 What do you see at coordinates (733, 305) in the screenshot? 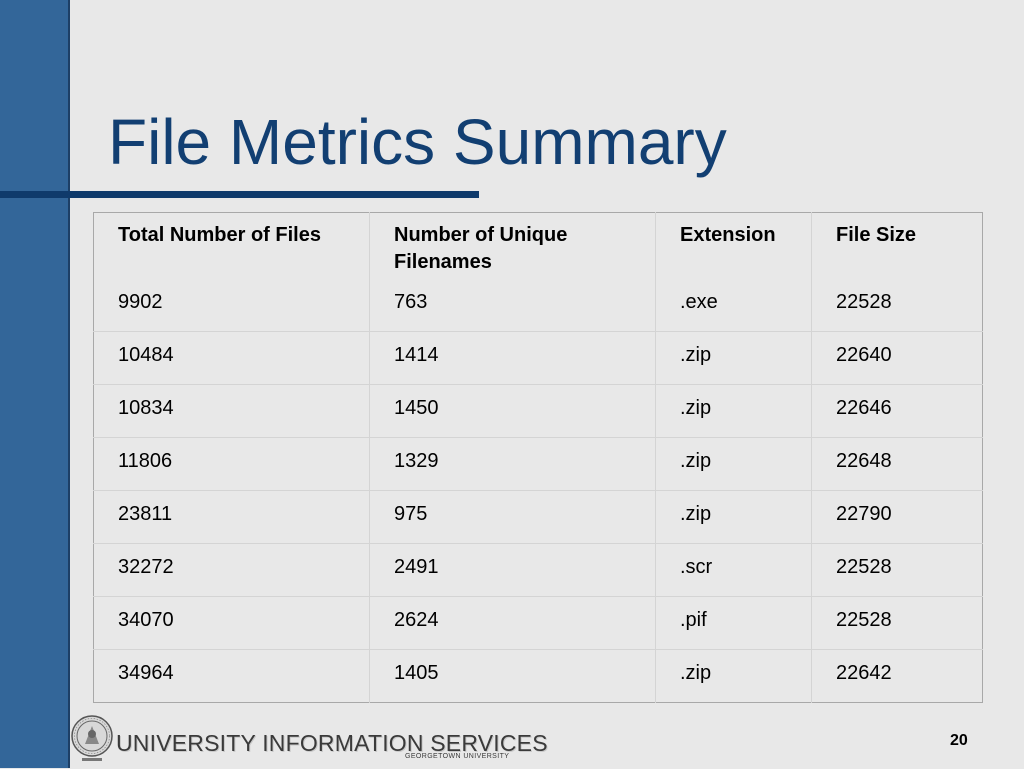
I see `cell-extension: .exe` at bounding box center [733, 305].